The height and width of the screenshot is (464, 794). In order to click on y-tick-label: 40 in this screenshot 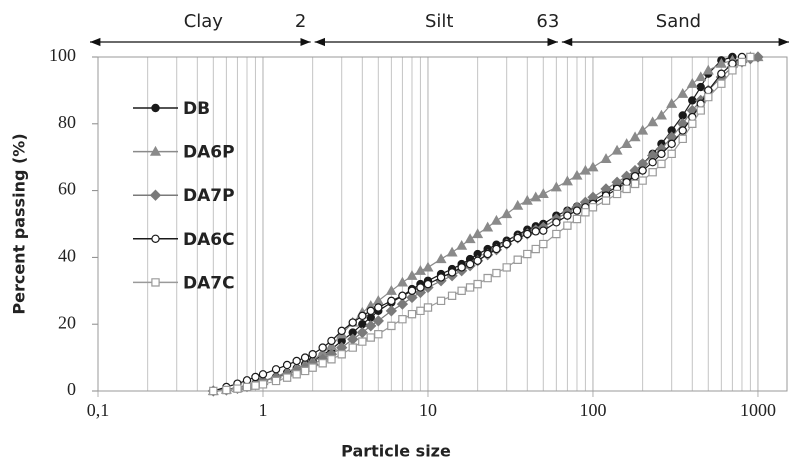, I will do `click(67, 256)`.